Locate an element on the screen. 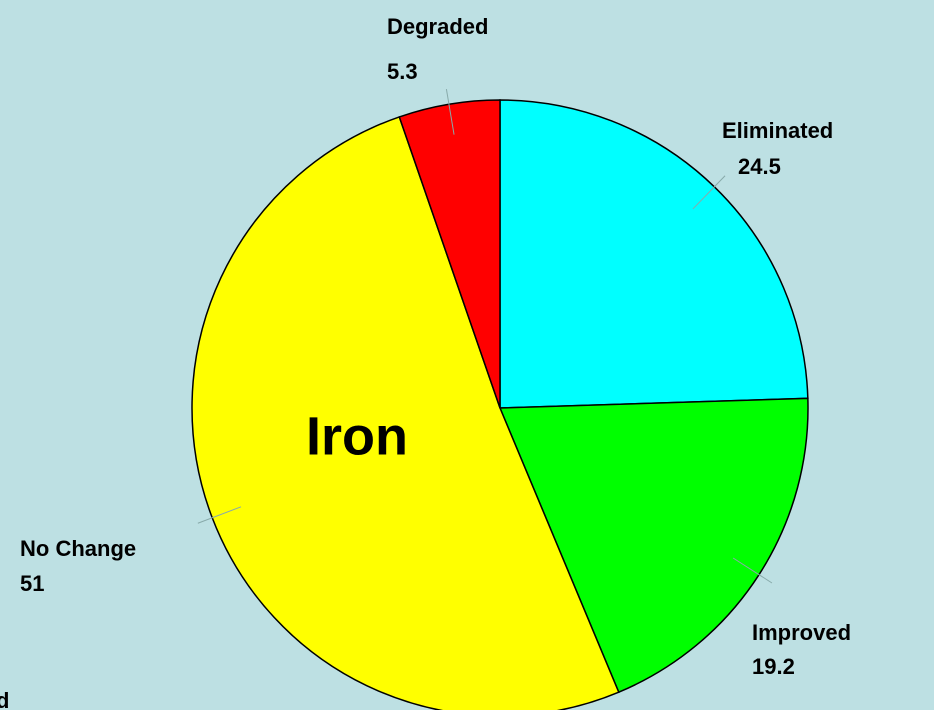 This screenshot has width=934, height=710. slice-label: No Change is located at coordinates (78, 548).